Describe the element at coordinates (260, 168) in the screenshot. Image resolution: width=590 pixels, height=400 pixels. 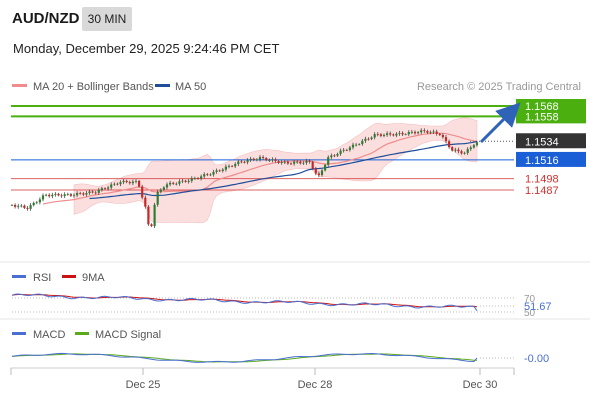
I see `moving-averages` at that location.